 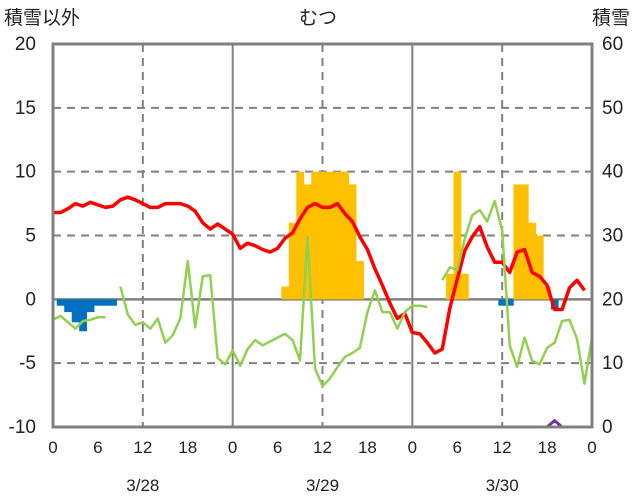 What do you see at coordinates (25, 172) in the screenshot?
I see `left-tick-label: 10` at bounding box center [25, 172].